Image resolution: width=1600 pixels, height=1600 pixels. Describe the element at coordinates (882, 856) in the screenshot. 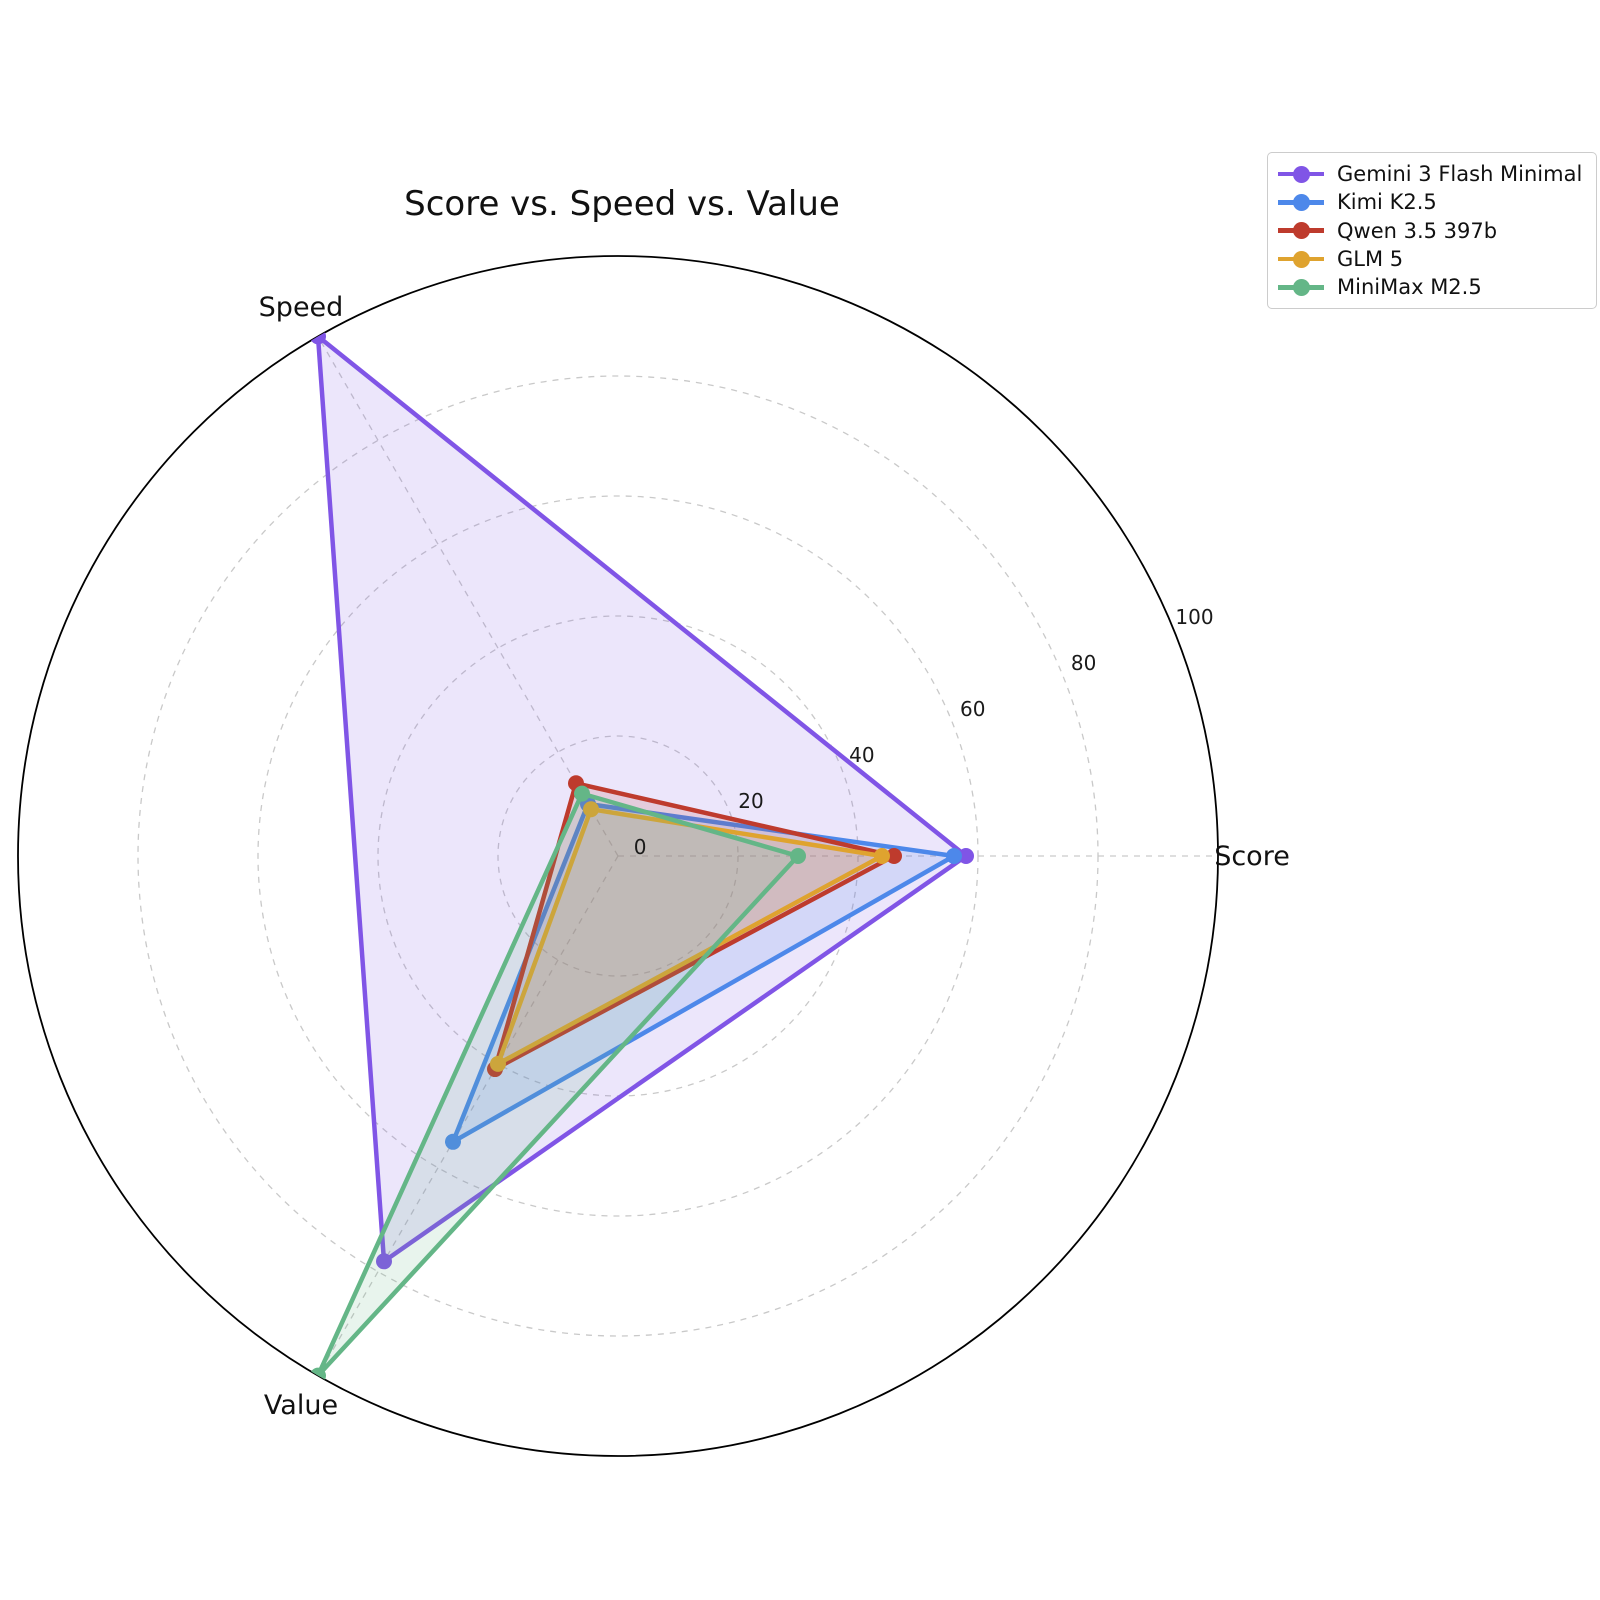

I see `series-marker-glm-5-score` at that location.